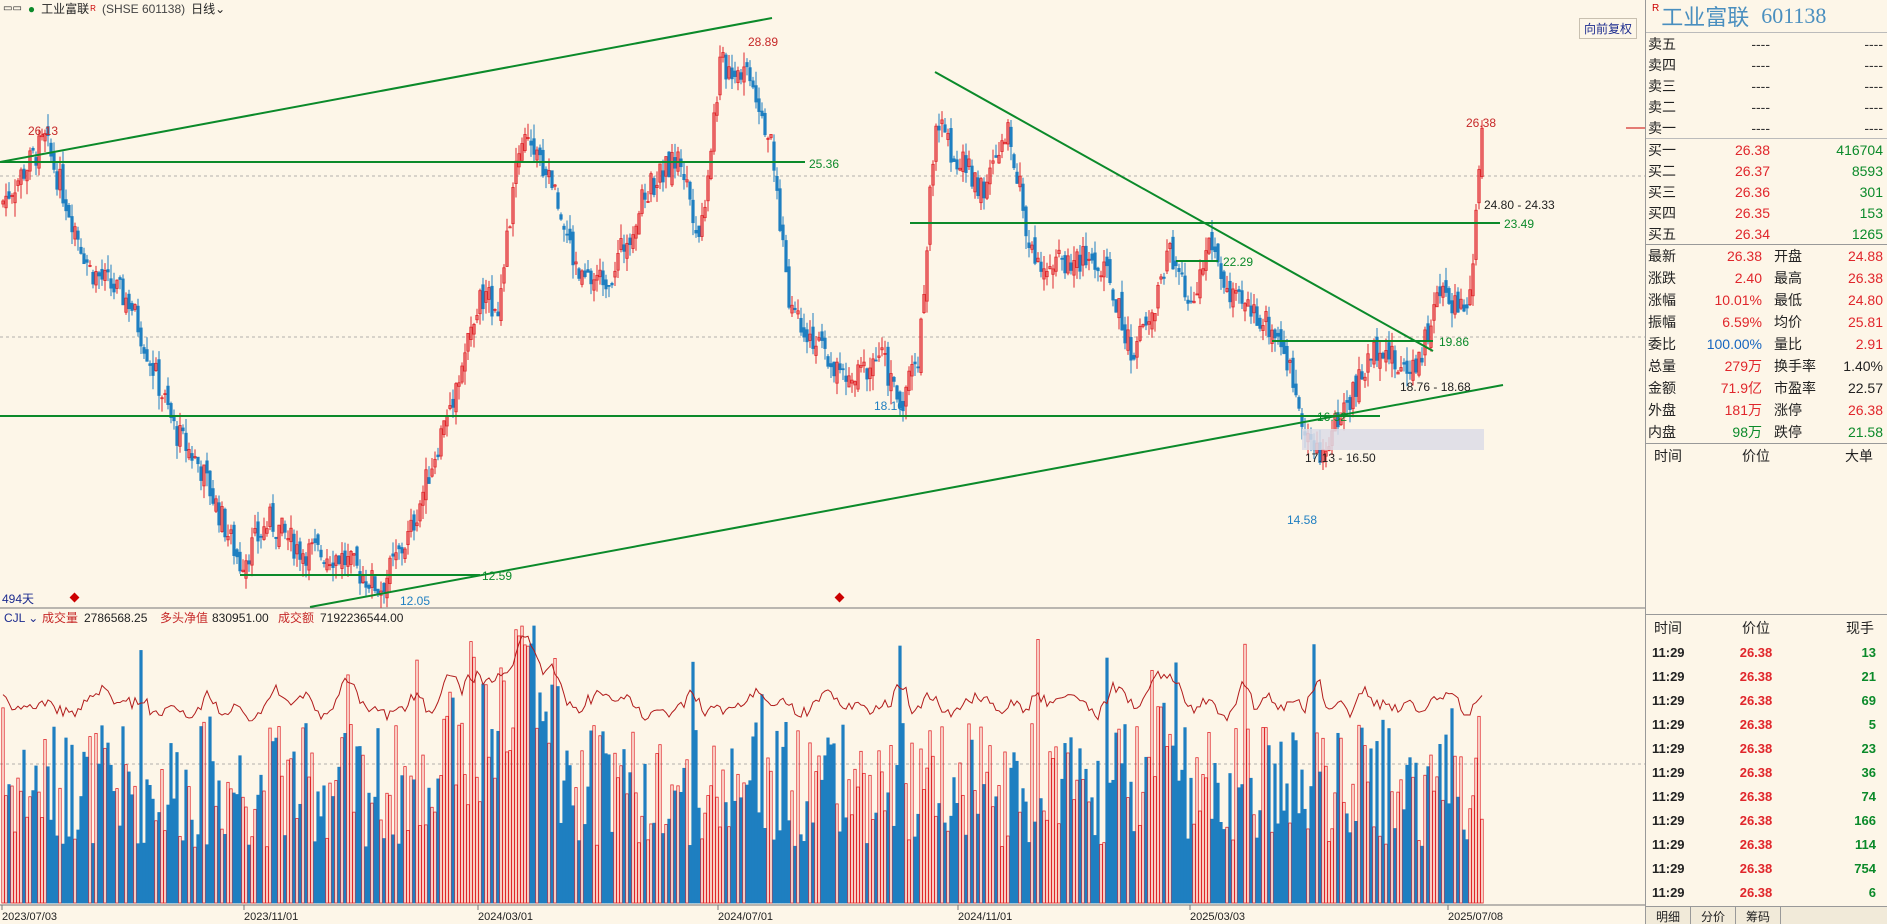  Describe the element at coordinates (1795, 366) in the screenshot. I see `stat-k2: 换手率` at that location.